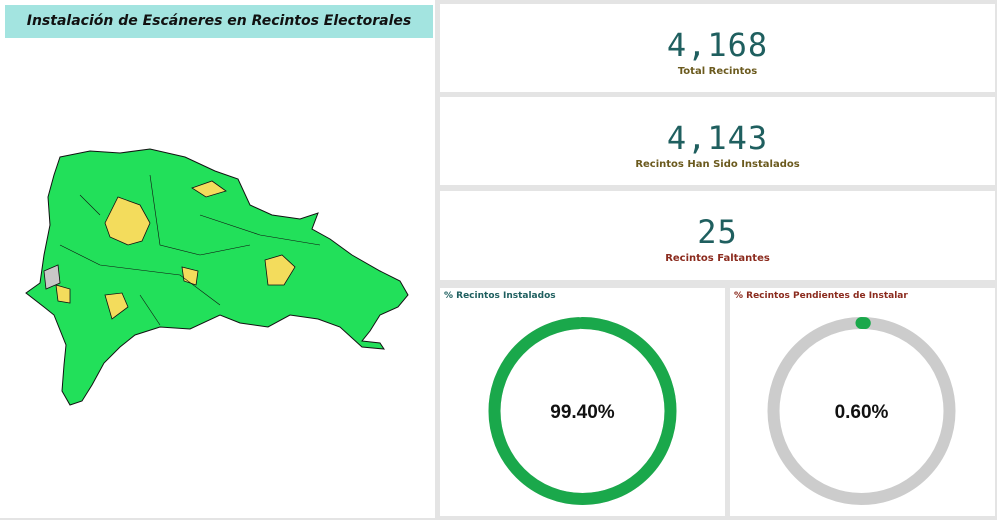 This screenshot has height=520, width=997. I want to click on gauge-title: % Recintos Instalados, so click(500, 296).